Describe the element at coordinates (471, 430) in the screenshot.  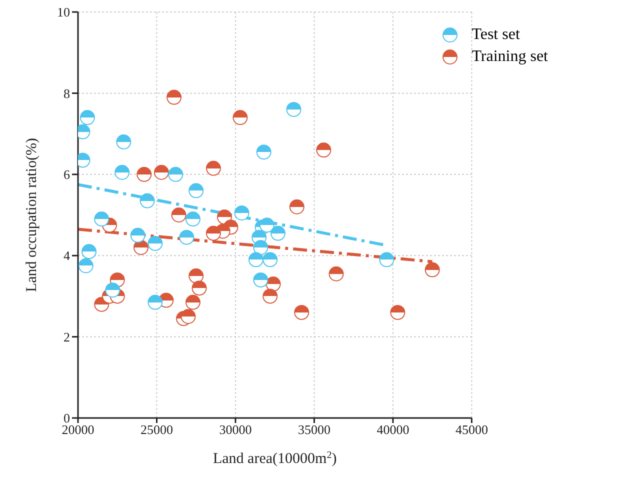
I see `x-tick-label: 45000` at that location.